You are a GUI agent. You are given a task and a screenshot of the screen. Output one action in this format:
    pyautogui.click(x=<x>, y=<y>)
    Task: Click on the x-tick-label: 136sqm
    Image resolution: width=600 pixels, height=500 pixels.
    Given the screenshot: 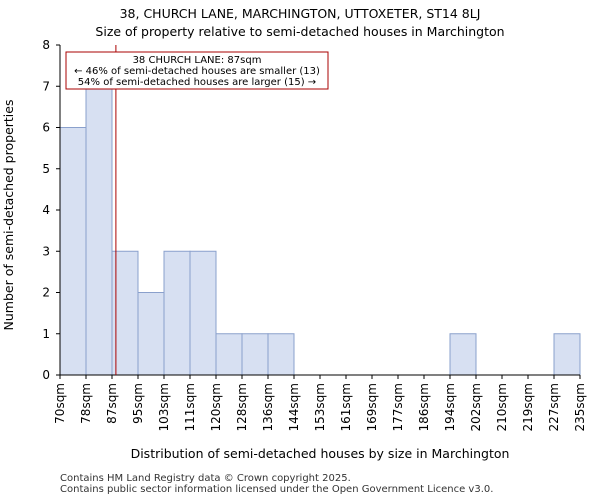 What is the action you would take?
    pyautogui.click(x=268, y=407)
    